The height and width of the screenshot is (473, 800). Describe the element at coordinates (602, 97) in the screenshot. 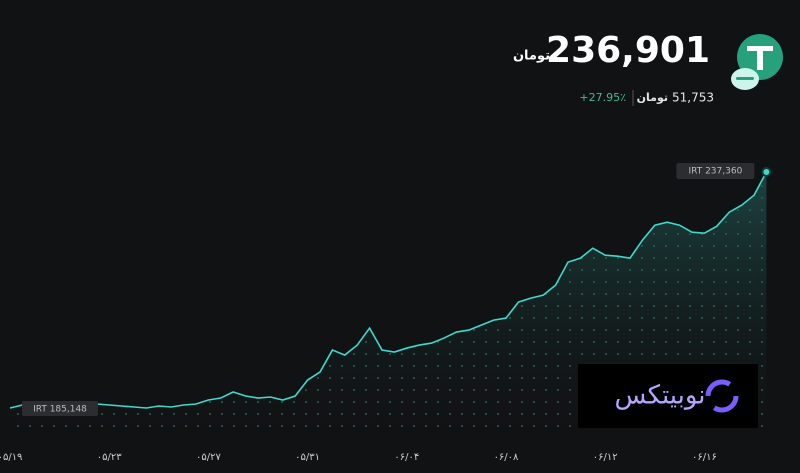

I see `change-percent: +27.95٪` at that location.